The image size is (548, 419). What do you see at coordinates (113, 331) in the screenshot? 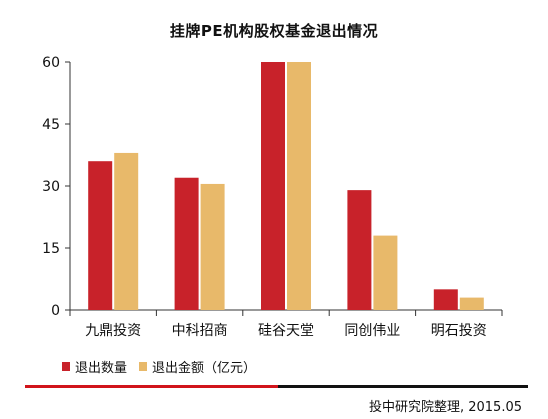
I see `x-tick-label: 九鼎投资` at bounding box center [113, 331].